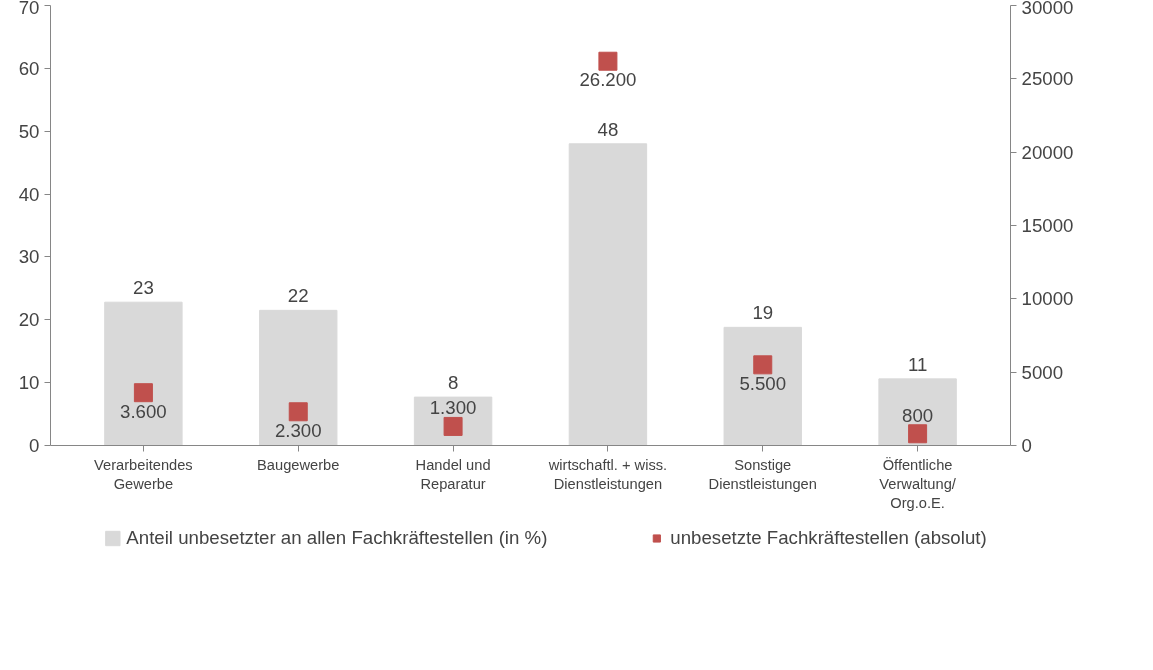 Image resolution: width=1153 pixels, height=670 pixels. What do you see at coordinates (1047, 299) in the screenshot?
I see `y2-tick-label: 10000` at bounding box center [1047, 299].